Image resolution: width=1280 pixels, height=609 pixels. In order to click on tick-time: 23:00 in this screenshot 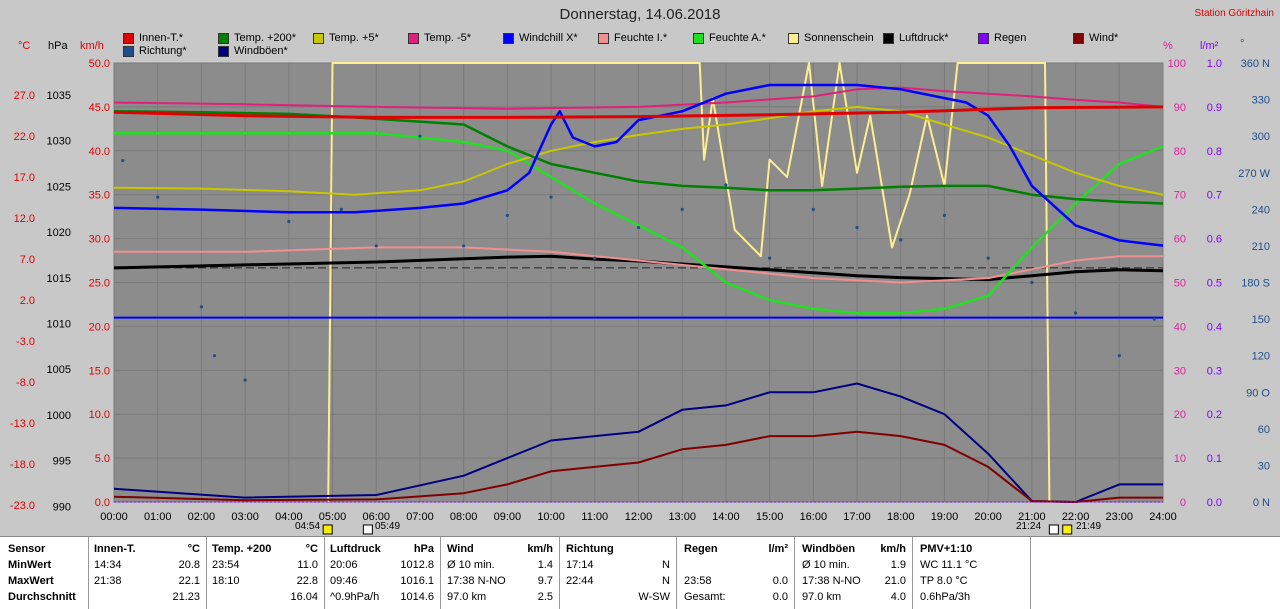, I will do `click(1120, 517)`.